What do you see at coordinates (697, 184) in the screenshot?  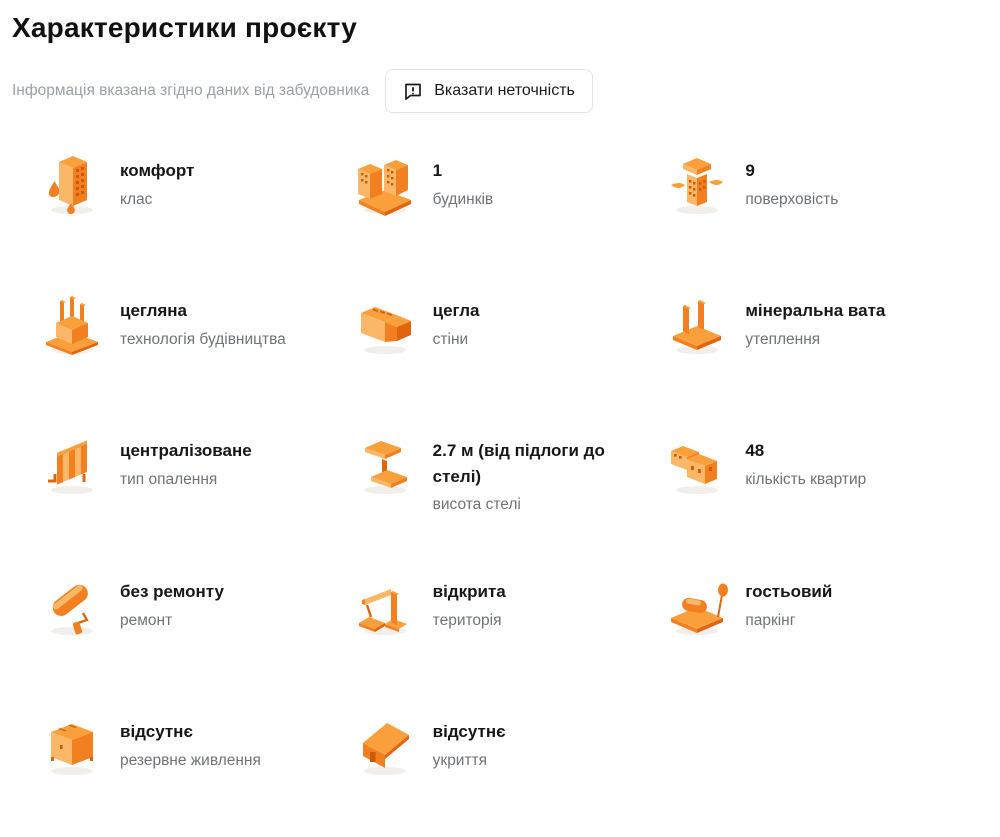 I see `floors-icon` at bounding box center [697, 184].